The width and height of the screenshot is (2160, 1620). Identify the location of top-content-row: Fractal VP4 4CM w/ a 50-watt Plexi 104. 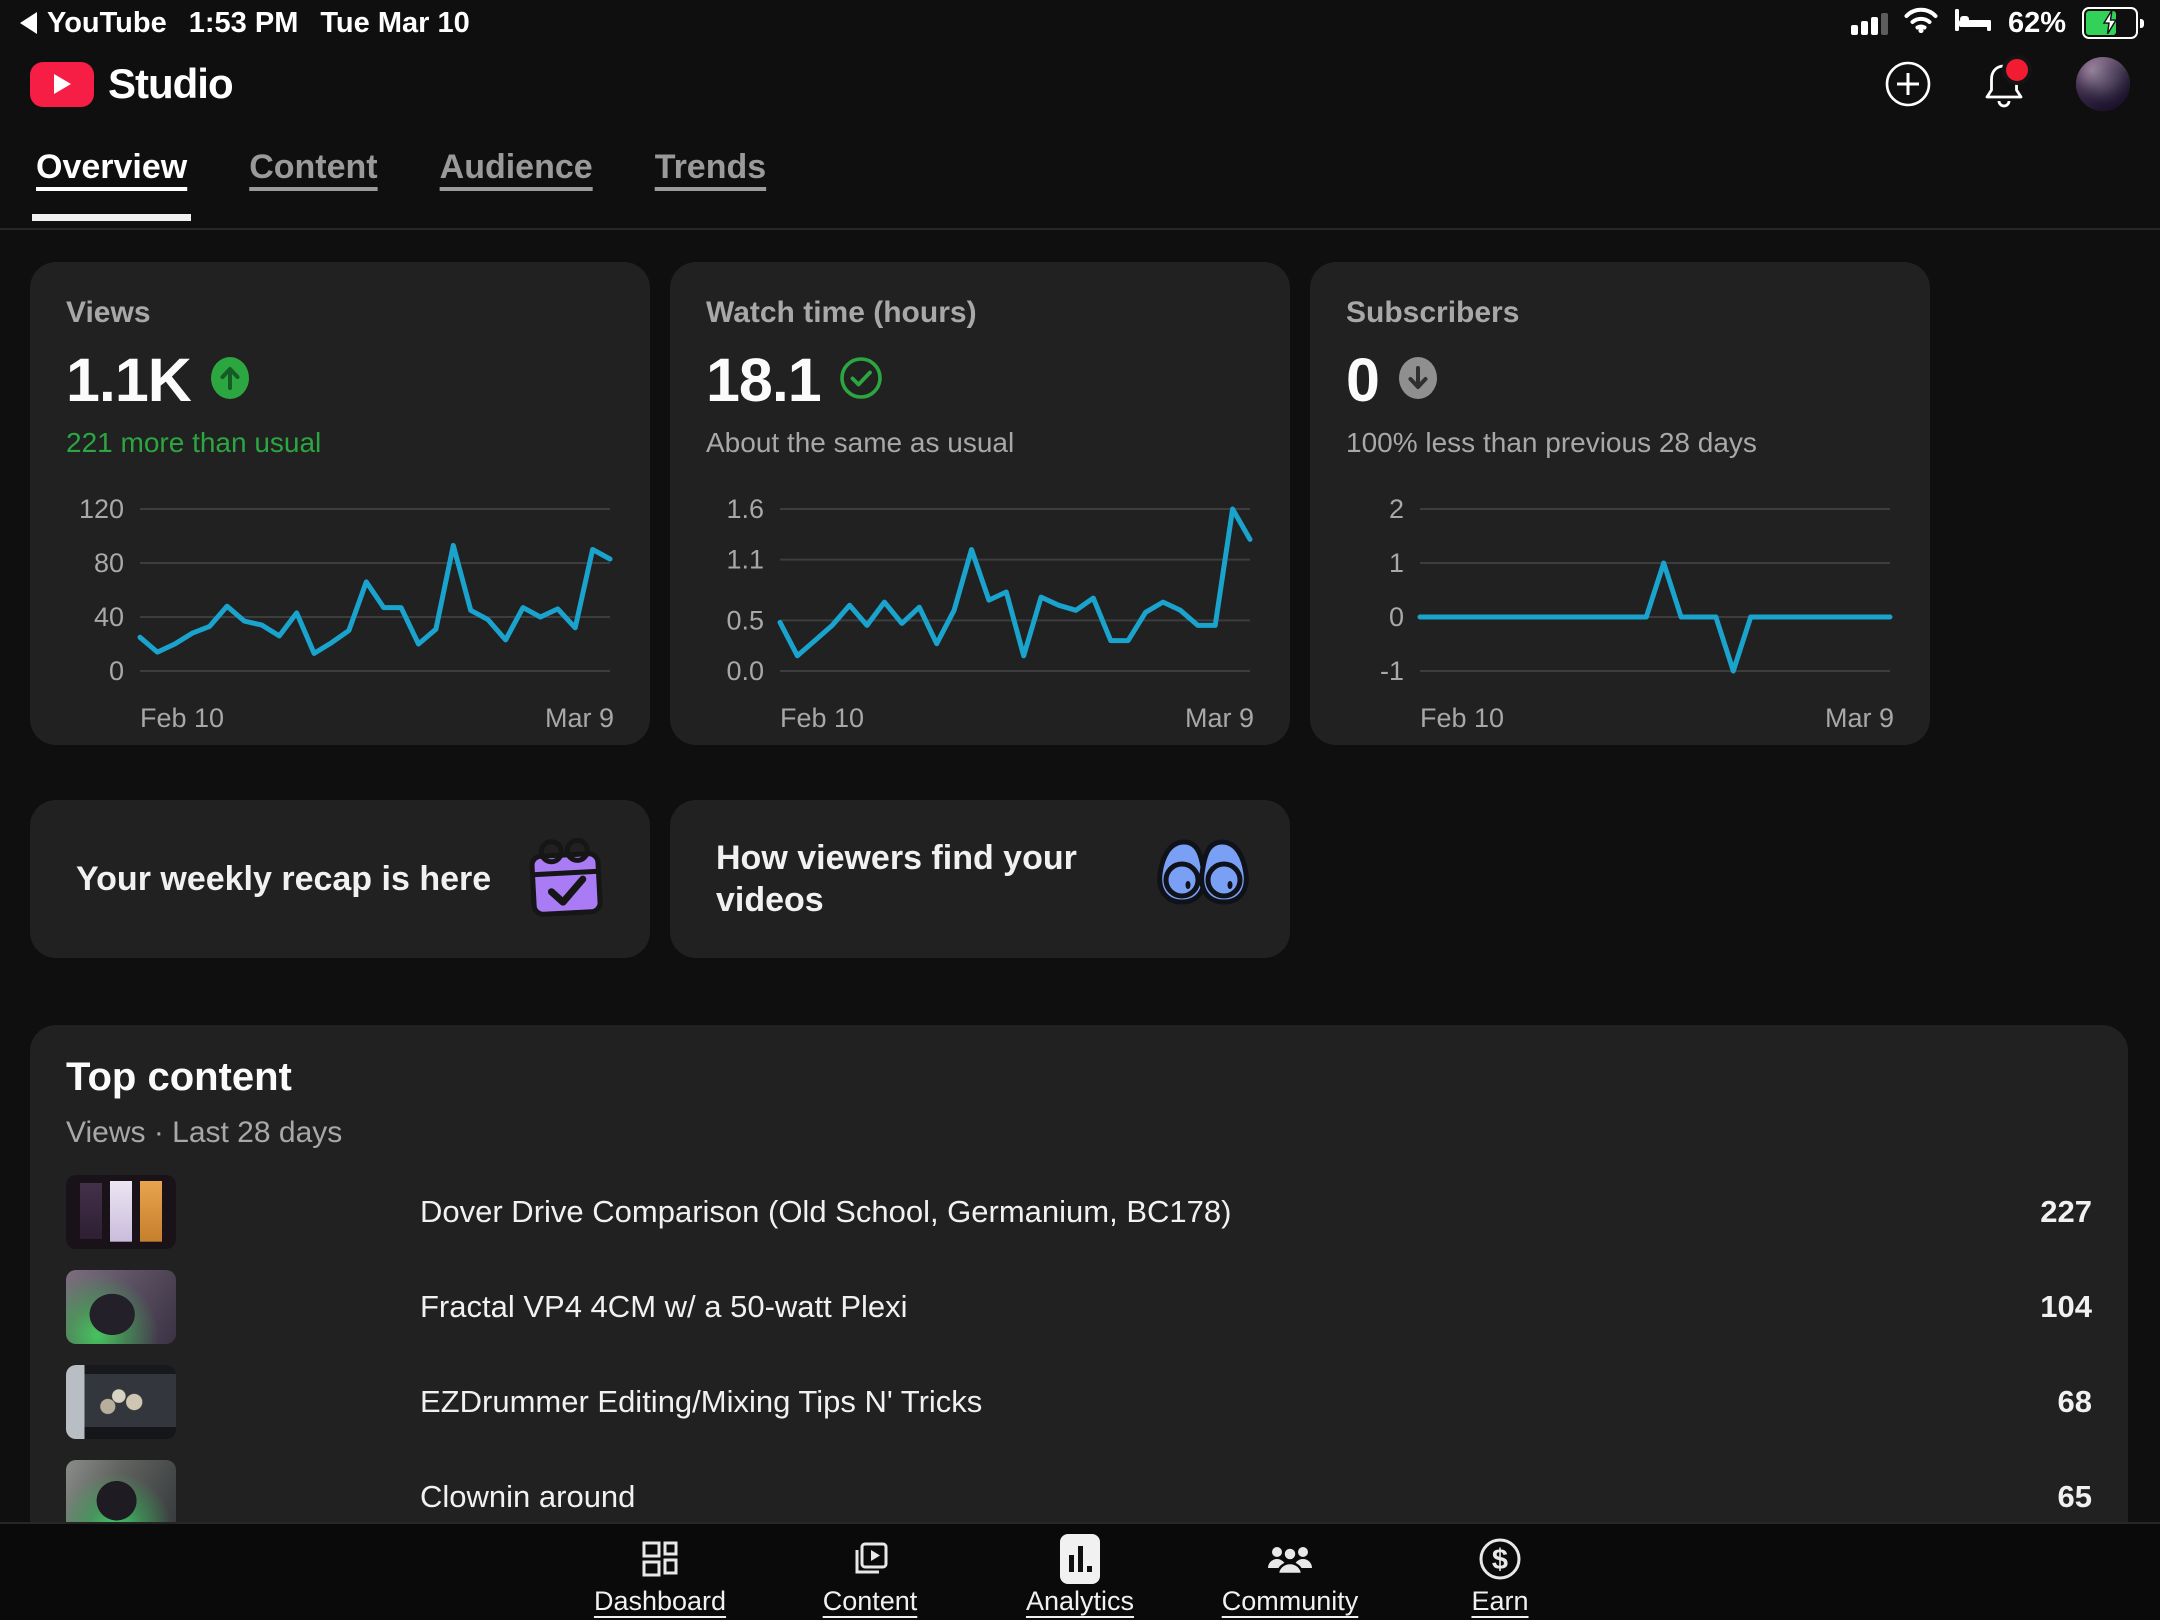
(1079, 1306).